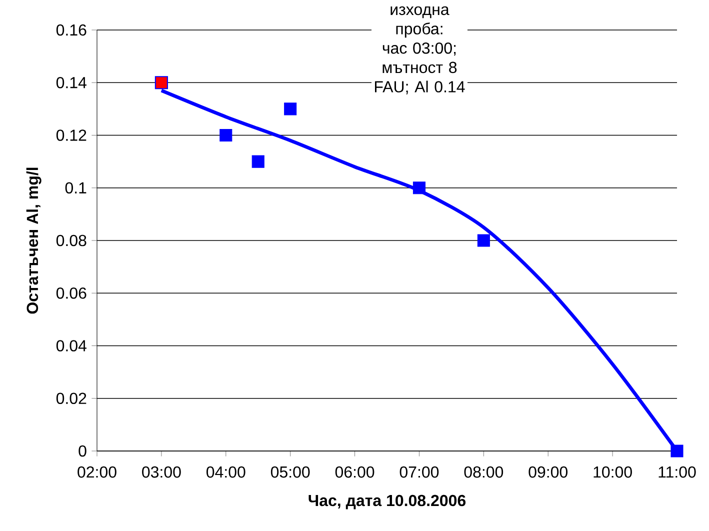  What do you see at coordinates (34, 241) in the screenshot?
I see `y-axis-title: Остатъчен Al, mg/l` at bounding box center [34, 241].